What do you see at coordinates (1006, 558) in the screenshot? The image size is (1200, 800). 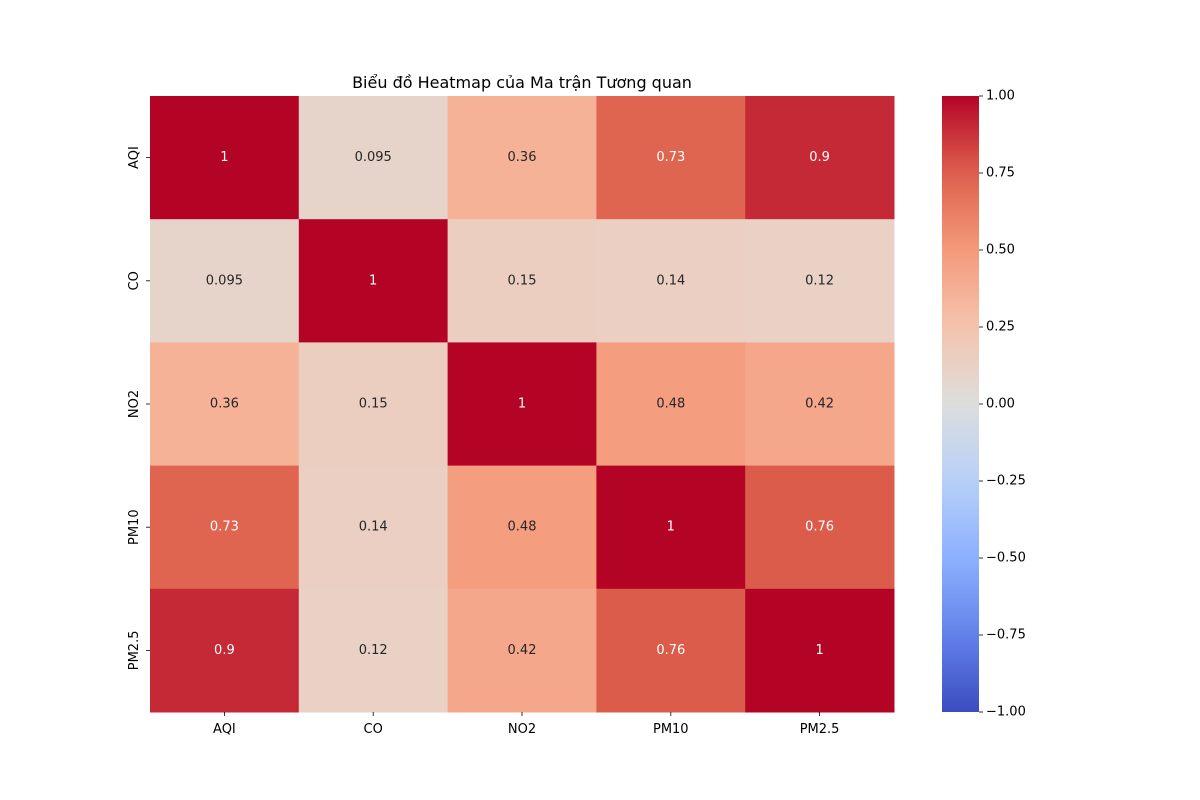 I see `colorbar-tick-label: −0.50` at bounding box center [1006, 558].